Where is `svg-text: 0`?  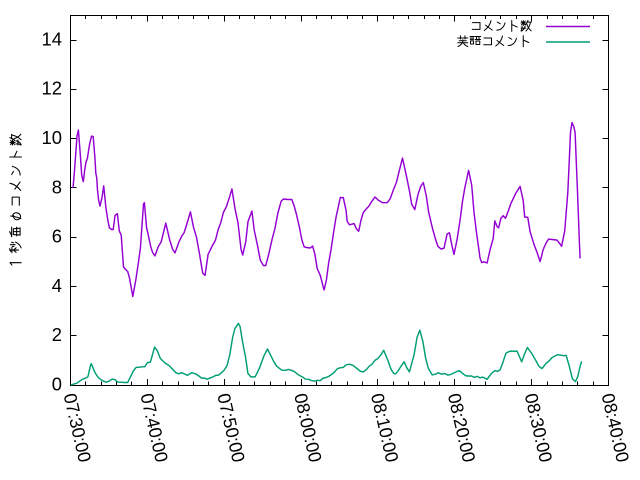
svg-text: 0 is located at coordinates (57, 384).